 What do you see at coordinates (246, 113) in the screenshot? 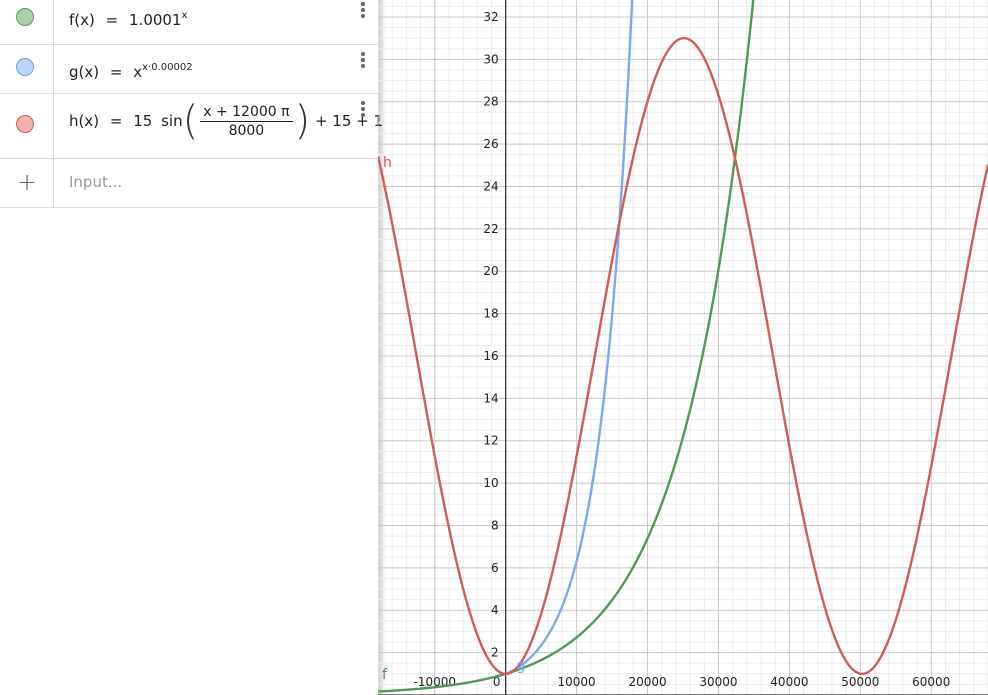
I see `numerator-h: x + 12000 π` at bounding box center [246, 113].